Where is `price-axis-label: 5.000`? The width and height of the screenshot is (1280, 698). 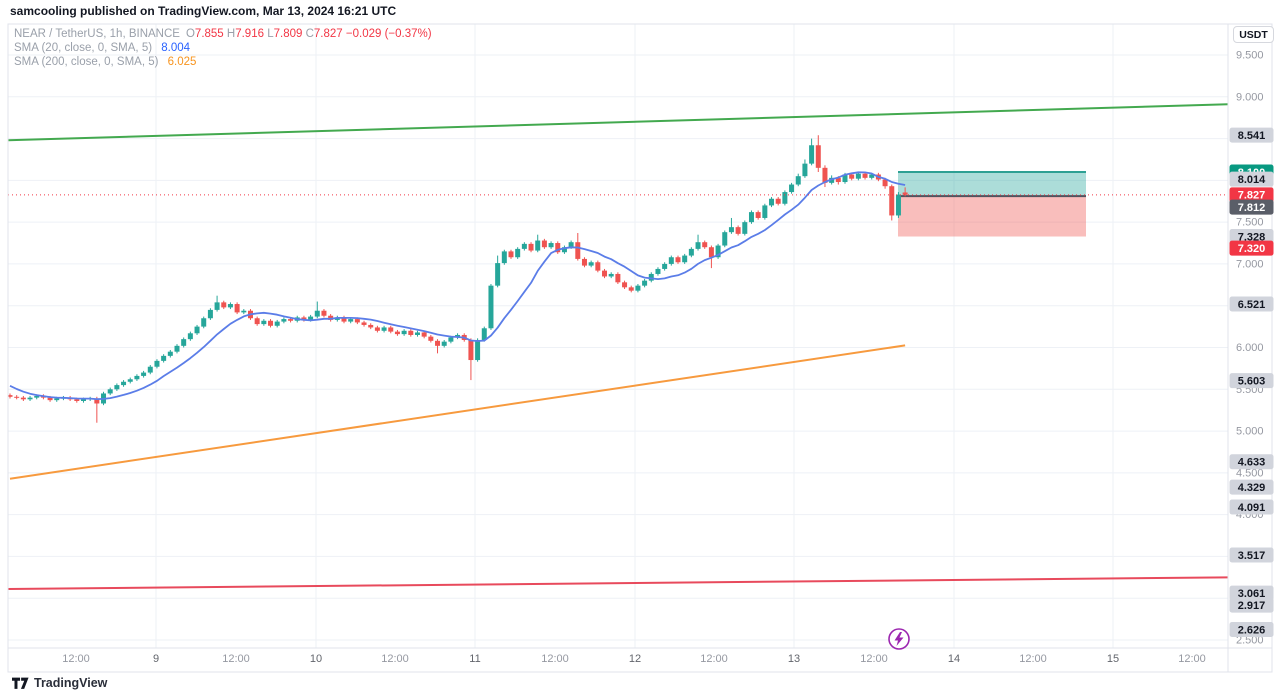
price-axis-label: 5.000 is located at coordinates (1250, 432).